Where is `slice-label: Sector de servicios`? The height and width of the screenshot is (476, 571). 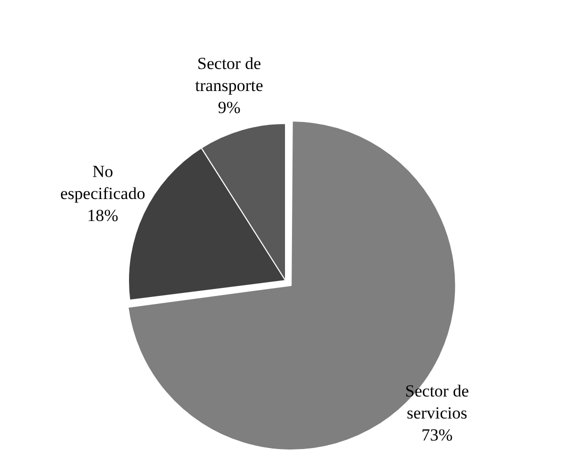
slice-label: Sector de servicios is located at coordinates (437, 402).